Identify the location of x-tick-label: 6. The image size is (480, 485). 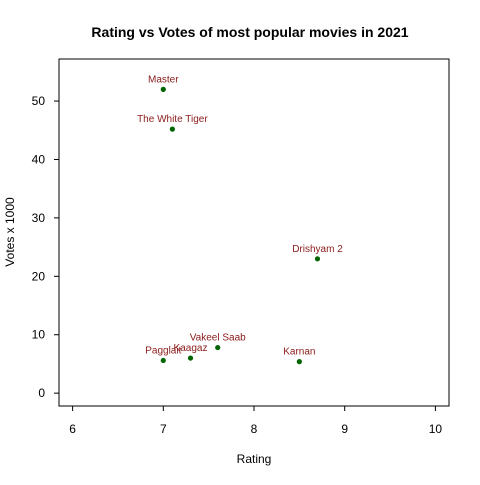
(72, 429).